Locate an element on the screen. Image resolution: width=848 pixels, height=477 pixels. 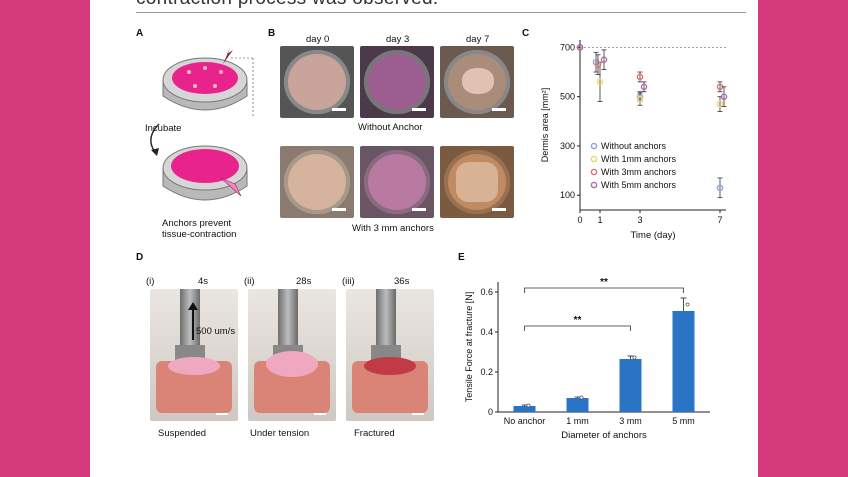
photo-no-anchor-day7 is located at coordinates (477, 82).